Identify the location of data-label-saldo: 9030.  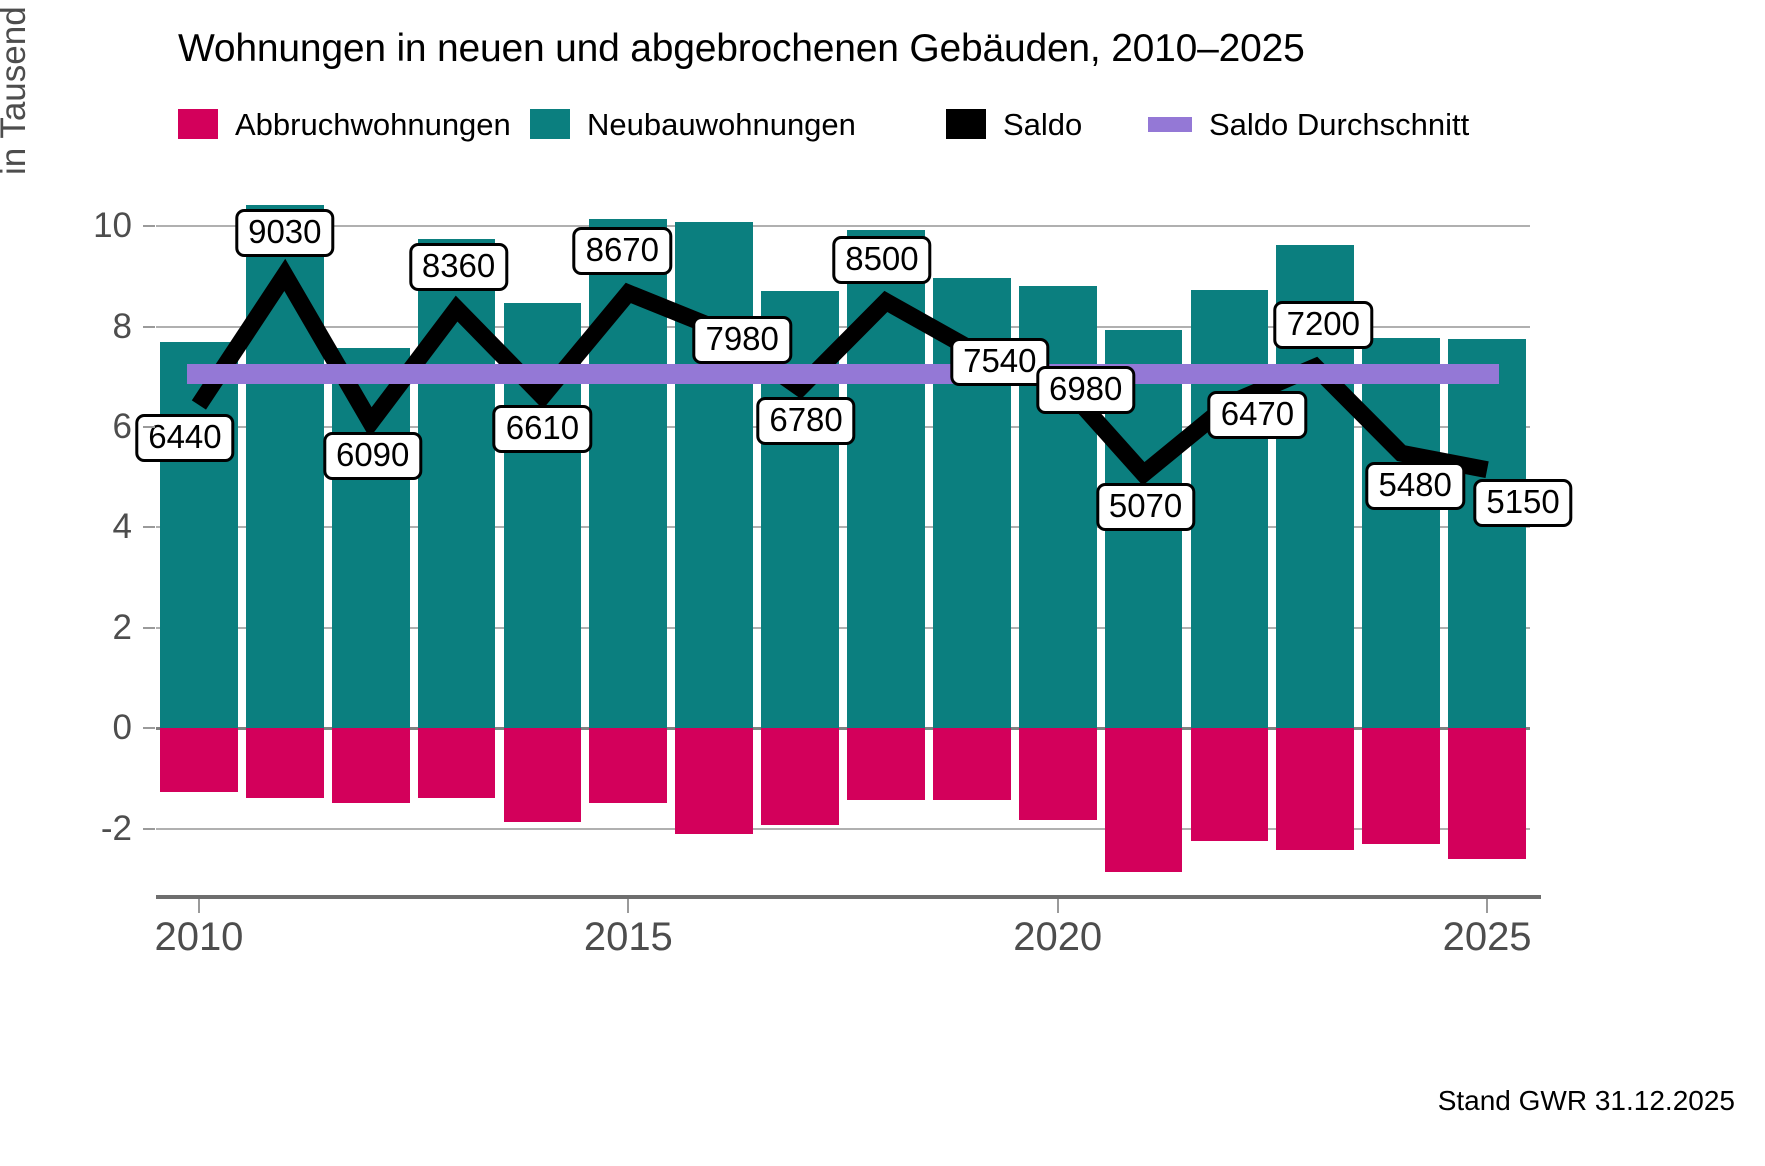
(285, 232).